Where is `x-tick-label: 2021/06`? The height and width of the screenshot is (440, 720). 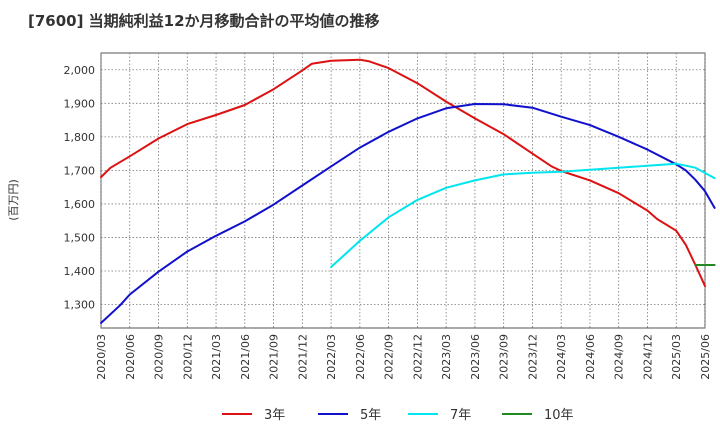 x-tick-label: 2021/06 is located at coordinates (245, 357).